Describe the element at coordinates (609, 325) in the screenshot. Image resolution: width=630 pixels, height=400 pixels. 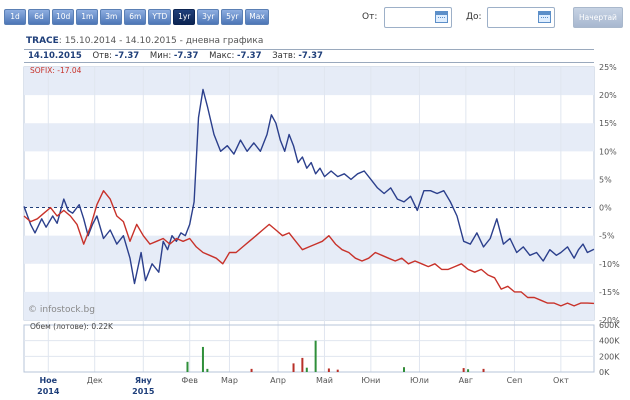
I see `volume-tick-label: 600K` at that location.